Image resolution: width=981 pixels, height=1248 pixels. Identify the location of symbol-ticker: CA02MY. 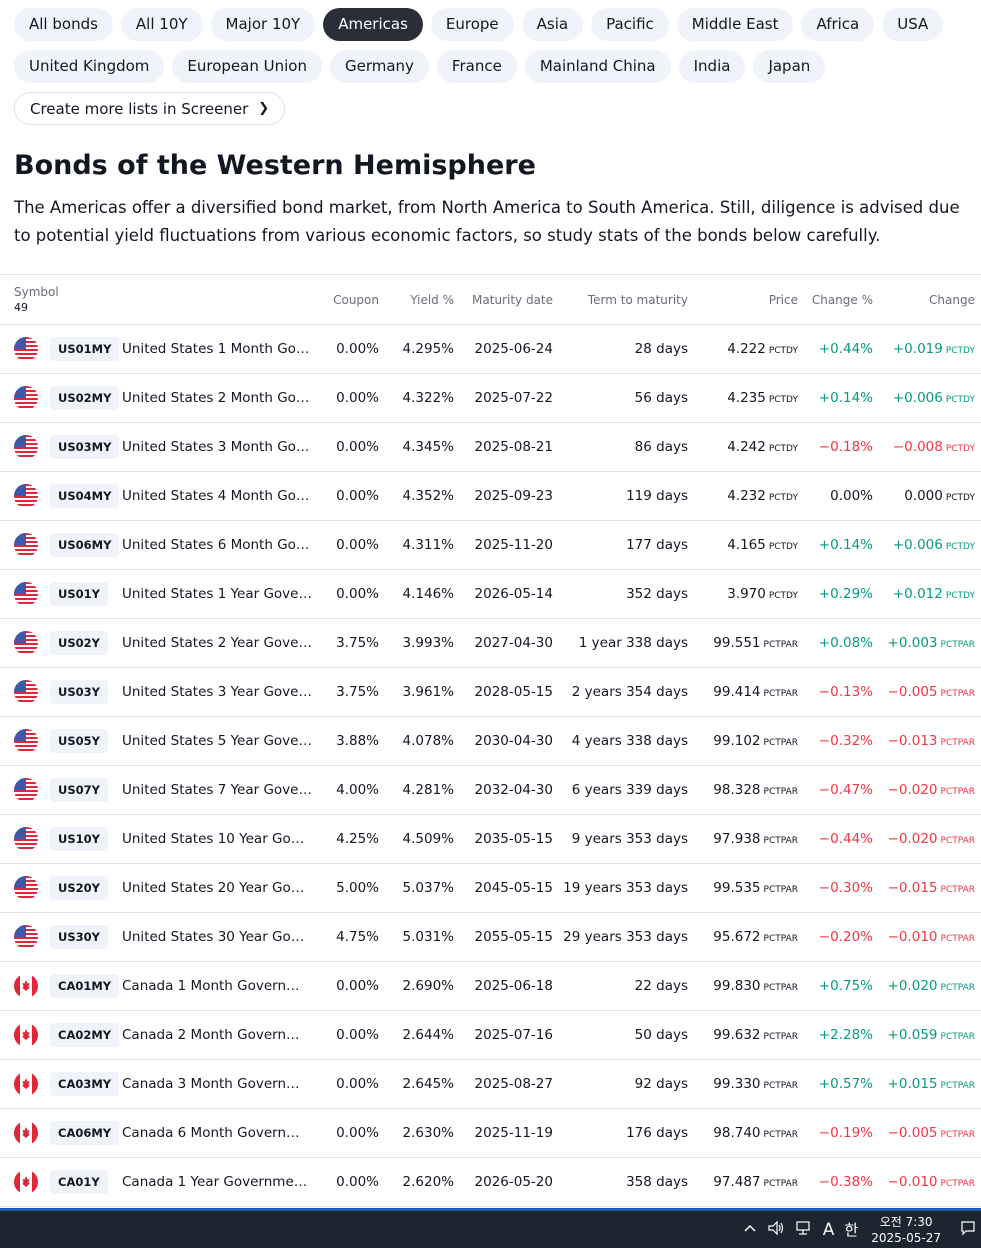
(85, 1035).